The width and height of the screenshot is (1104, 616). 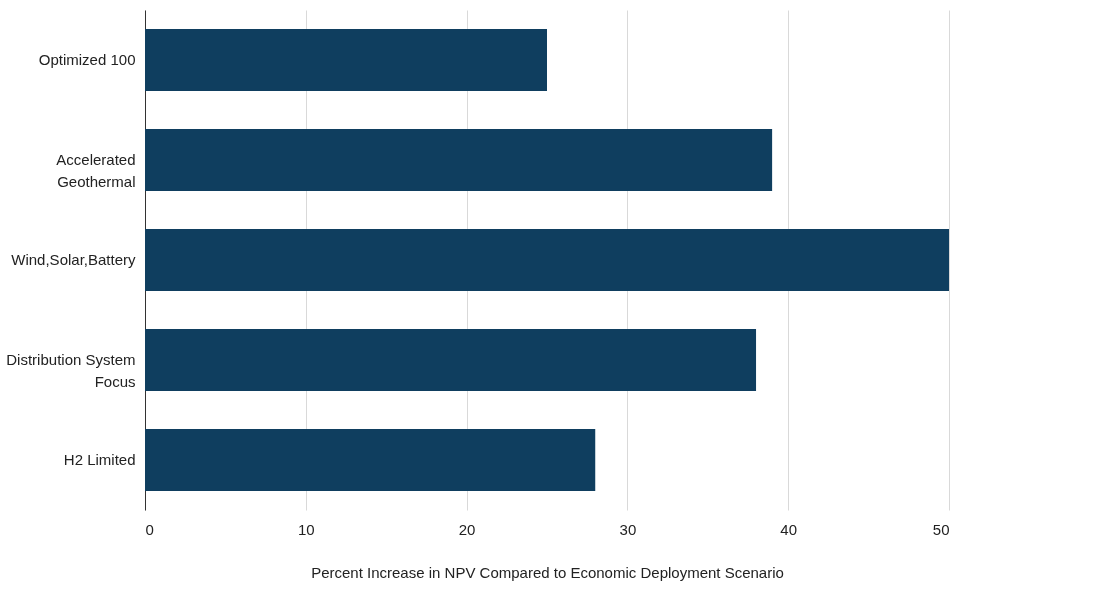 What do you see at coordinates (87, 59) in the screenshot?
I see `y-tick-label: Optimized 100` at bounding box center [87, 59].